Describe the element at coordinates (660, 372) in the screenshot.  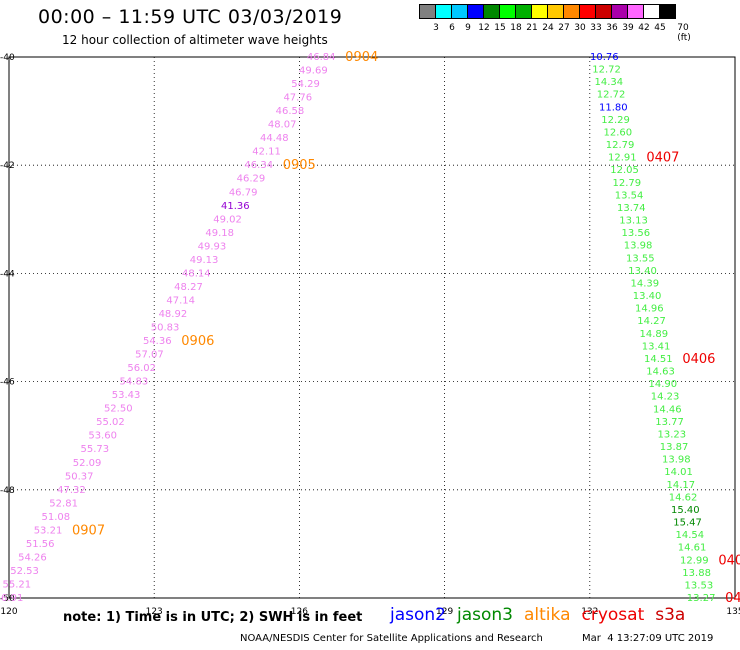
I see `swh-value-label: 14.63` at that location.